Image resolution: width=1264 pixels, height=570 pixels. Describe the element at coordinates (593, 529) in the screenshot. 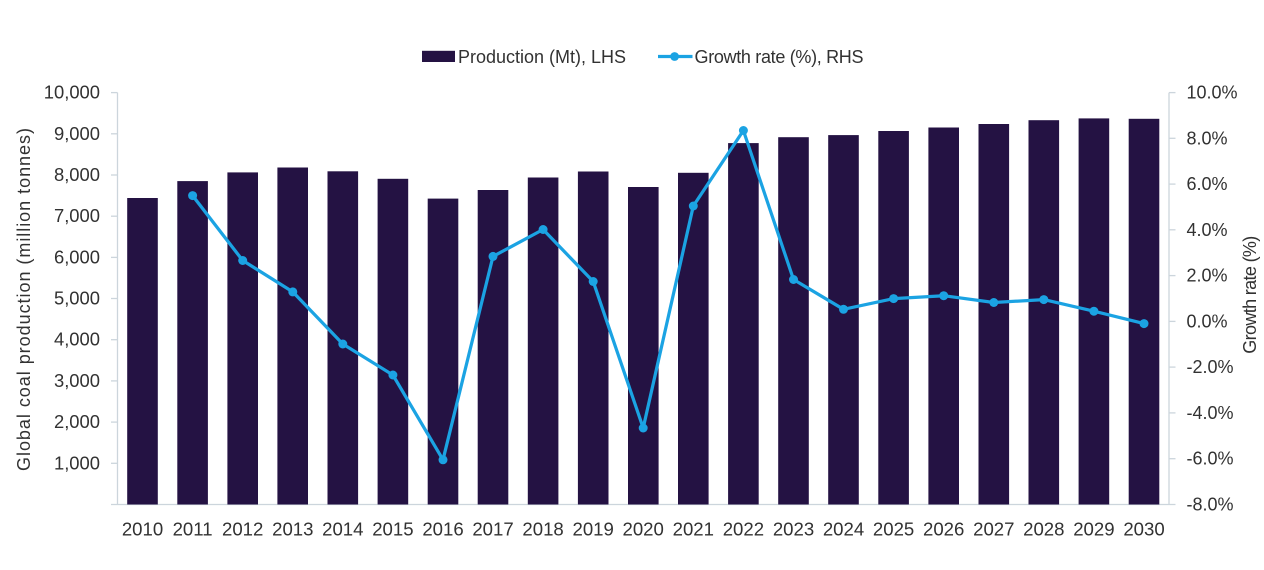

I see `svg-text: 2019` at that location.